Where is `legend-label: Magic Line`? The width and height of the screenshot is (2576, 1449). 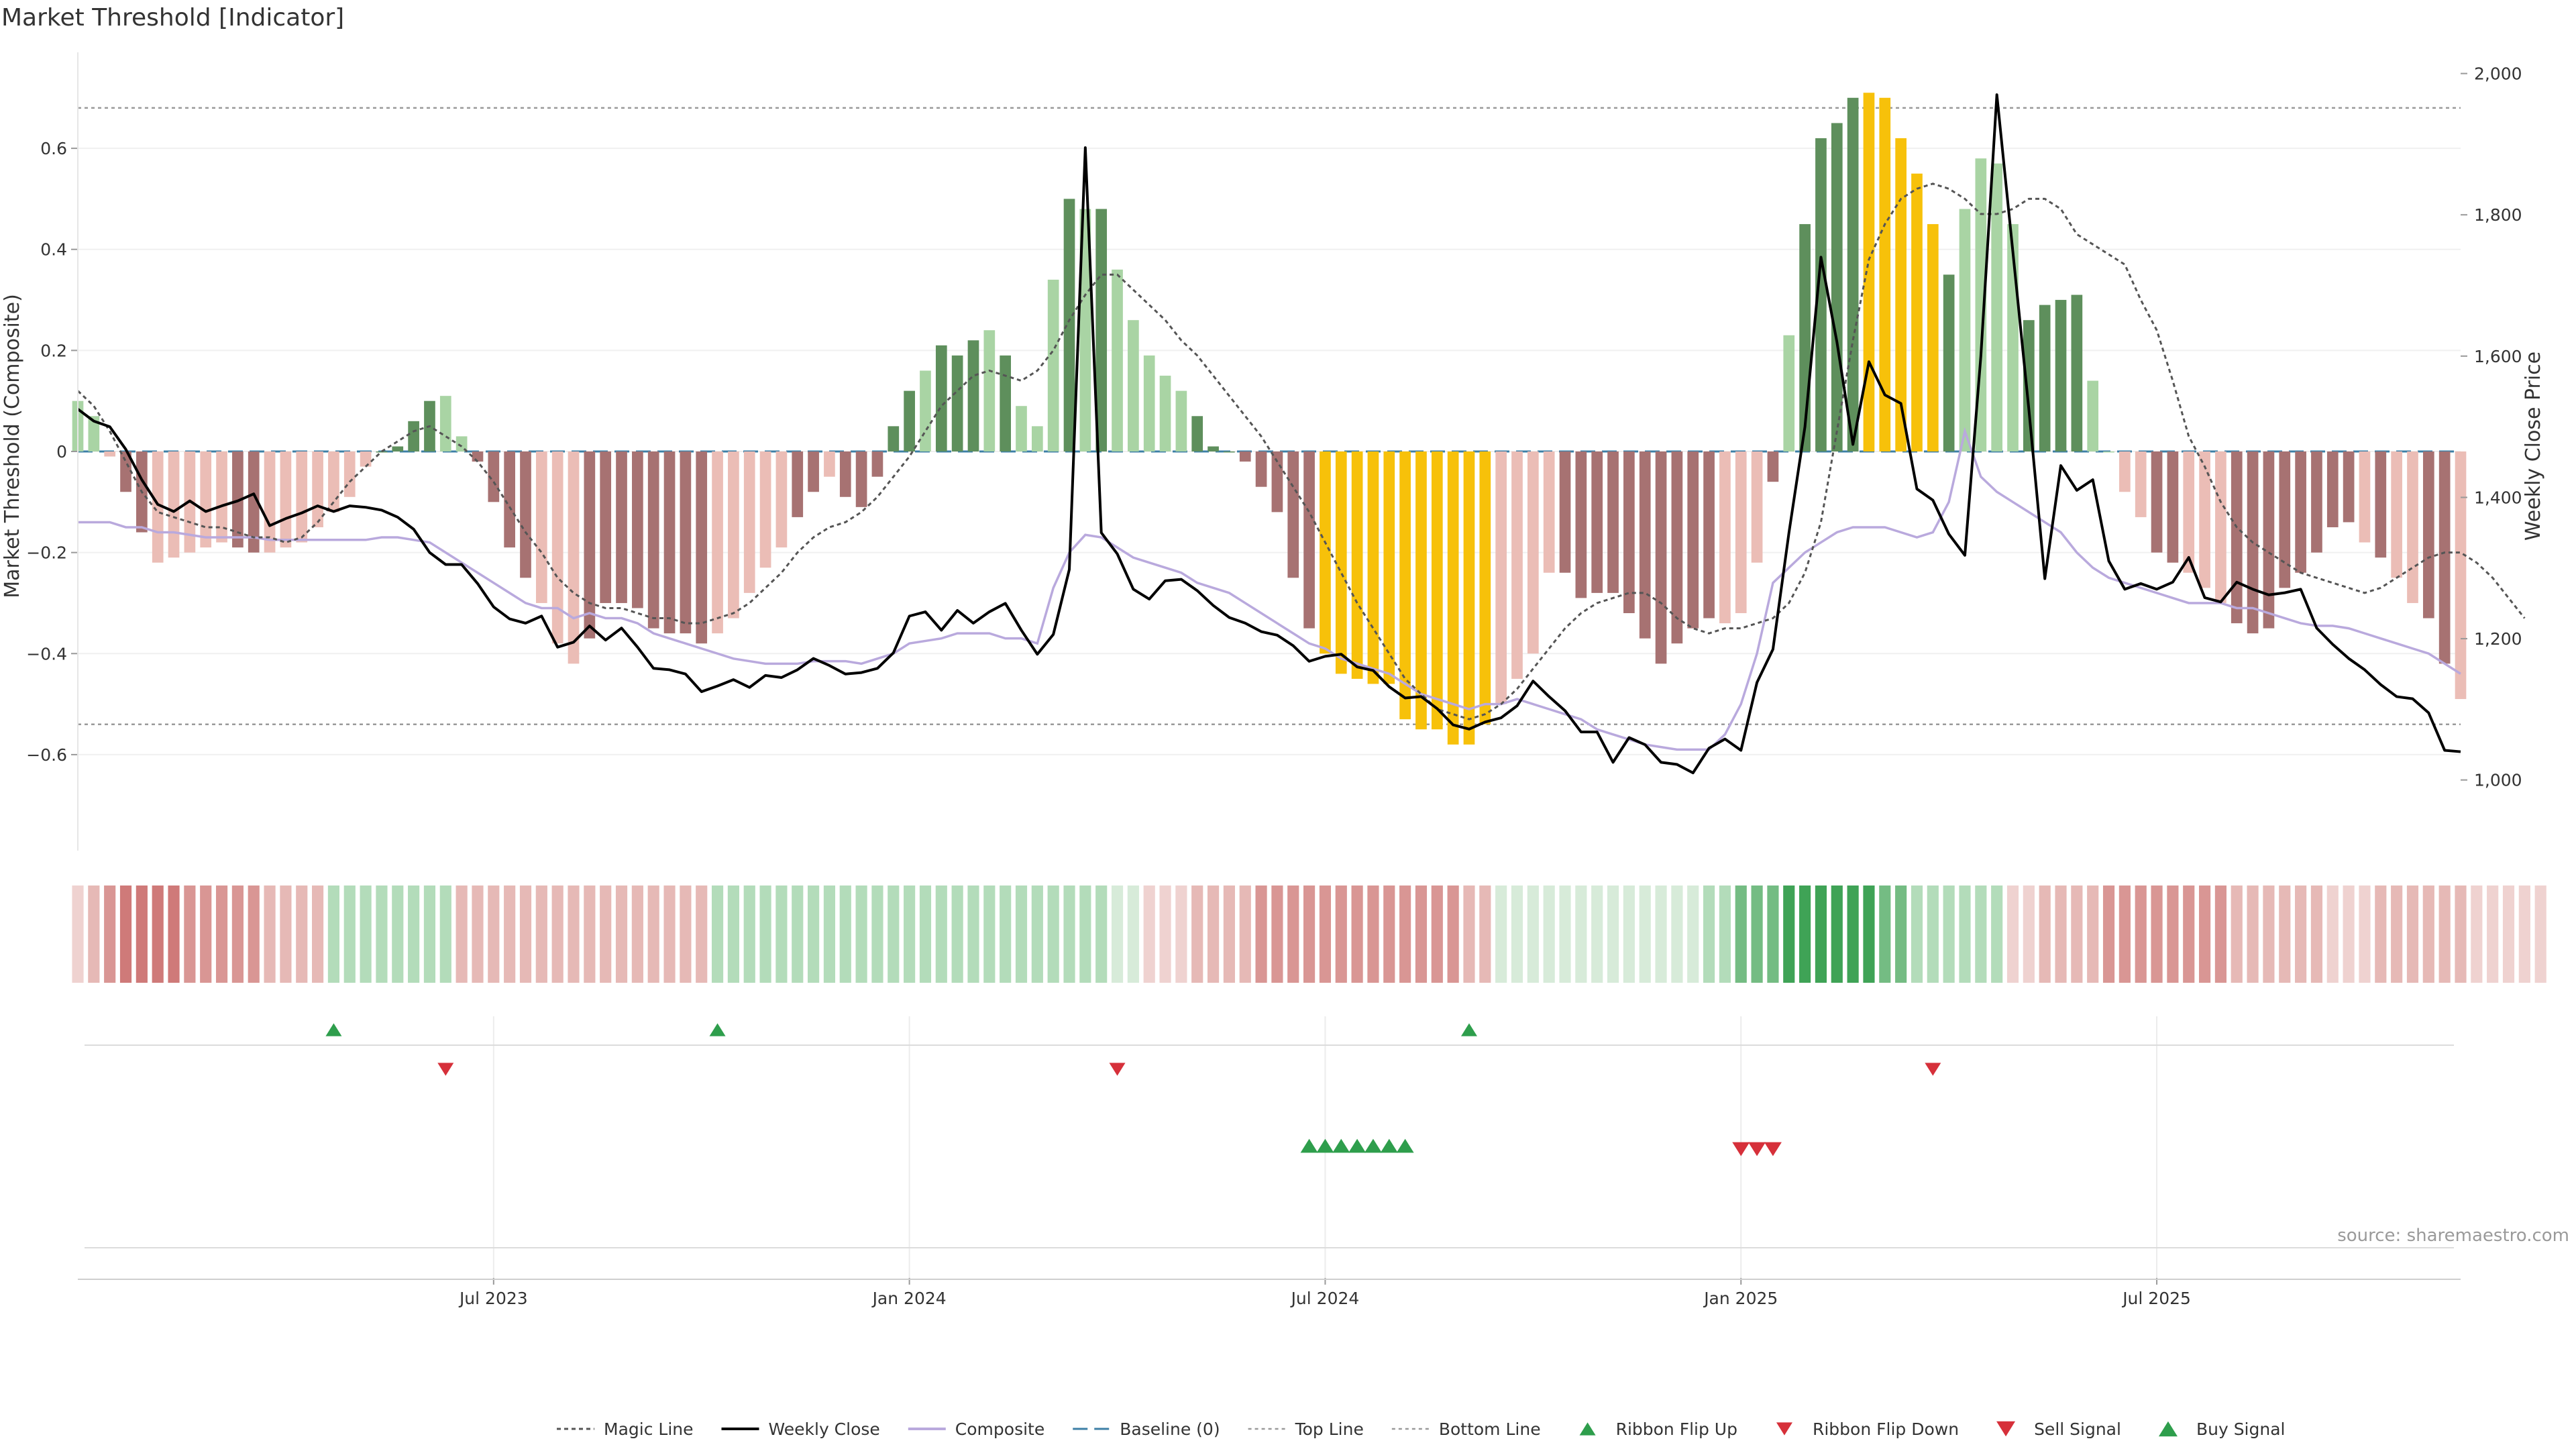
legend-label: Magic Line is located at coordinates (649, 1429).